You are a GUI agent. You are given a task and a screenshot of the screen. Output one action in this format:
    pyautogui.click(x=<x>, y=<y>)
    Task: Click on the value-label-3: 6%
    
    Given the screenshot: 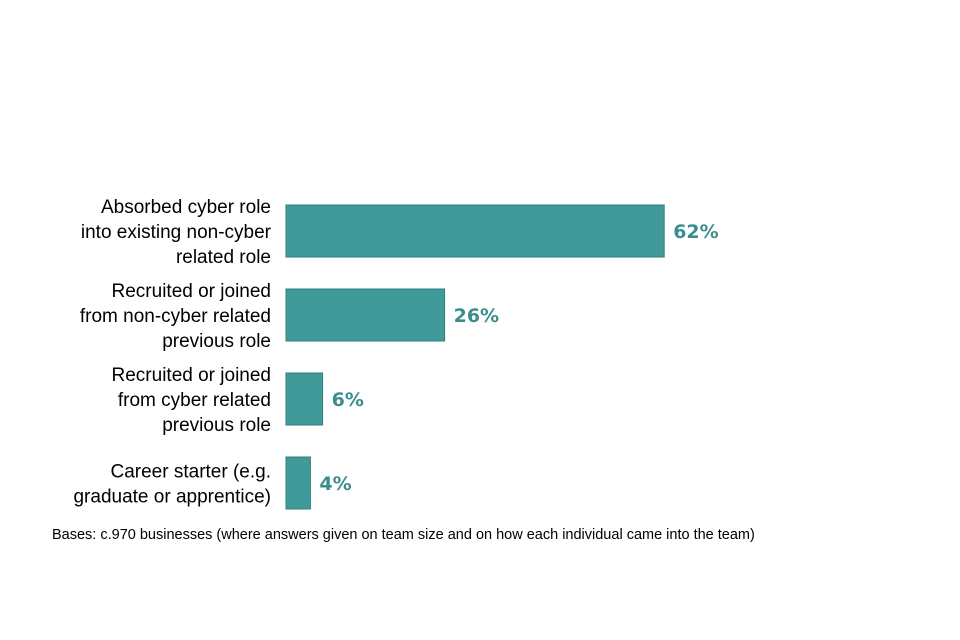 What is the action you would take?
    pyautogui.click(x=348, y=400)
    